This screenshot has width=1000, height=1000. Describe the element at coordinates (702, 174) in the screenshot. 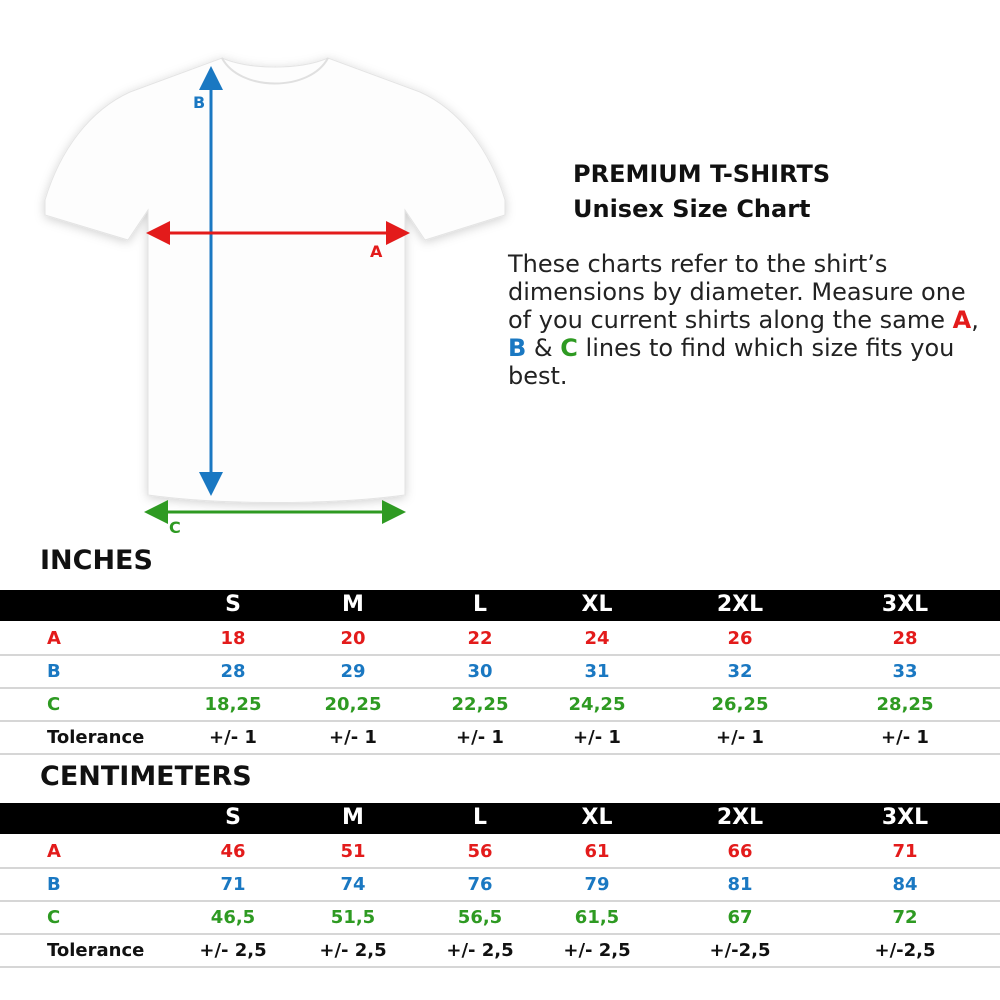

I see `chart-title: PREMIUM T-SHIRTS` at that location.